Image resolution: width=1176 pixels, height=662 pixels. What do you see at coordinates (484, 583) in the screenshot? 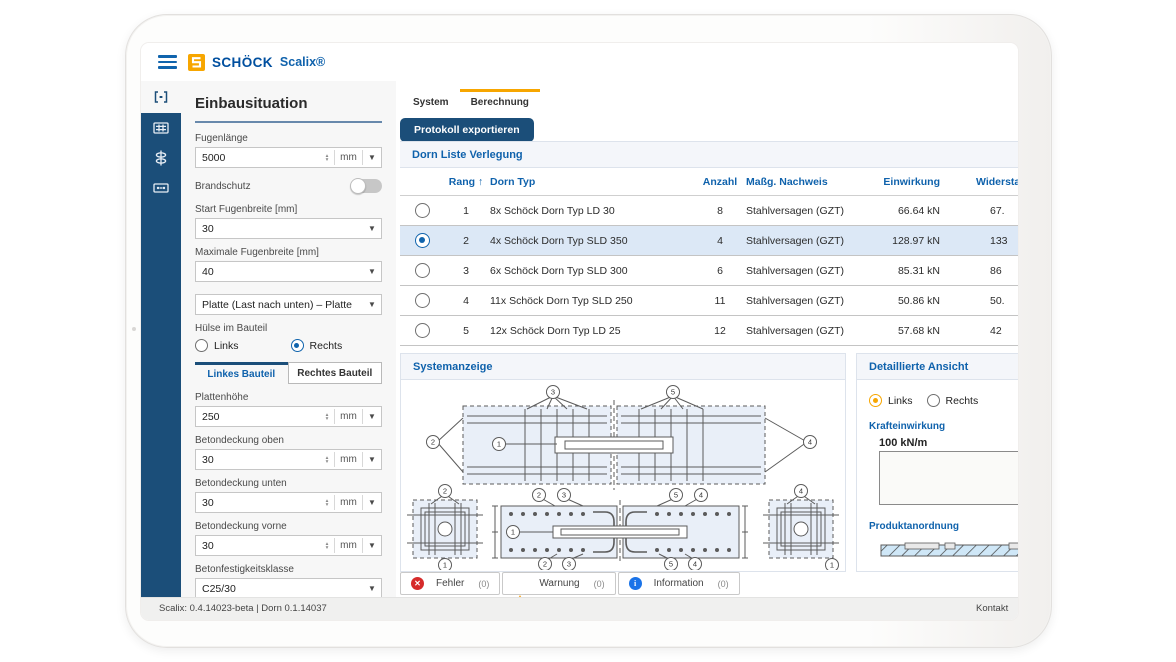
I see `error-count: (0)` at bounding box center [484, 583].